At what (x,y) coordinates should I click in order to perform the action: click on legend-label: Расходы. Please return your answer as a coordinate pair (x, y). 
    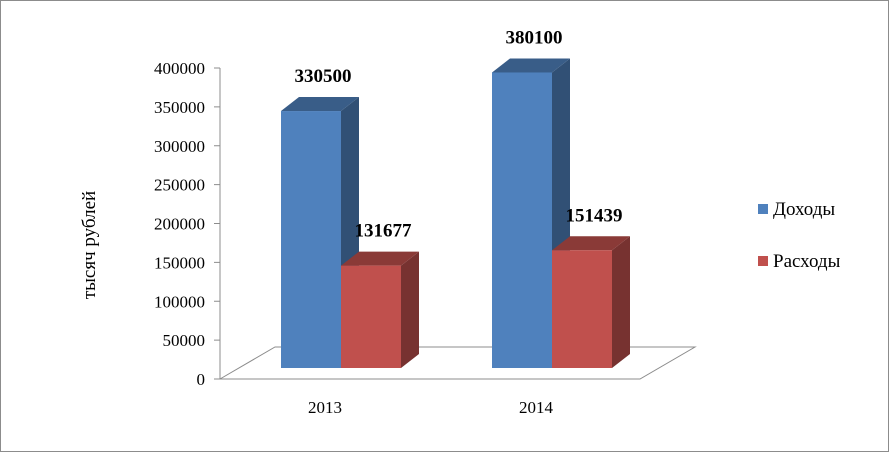
    Looking at the image, I should click on (807, 261).